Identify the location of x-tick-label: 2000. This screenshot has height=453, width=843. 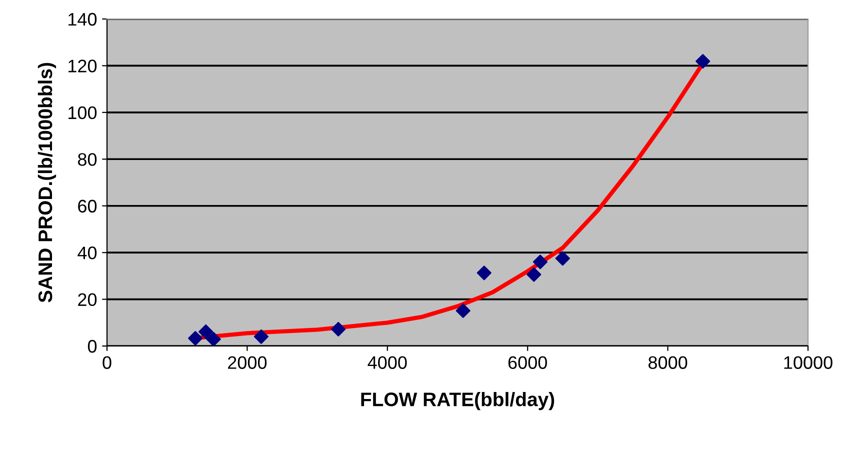
(247, 362).